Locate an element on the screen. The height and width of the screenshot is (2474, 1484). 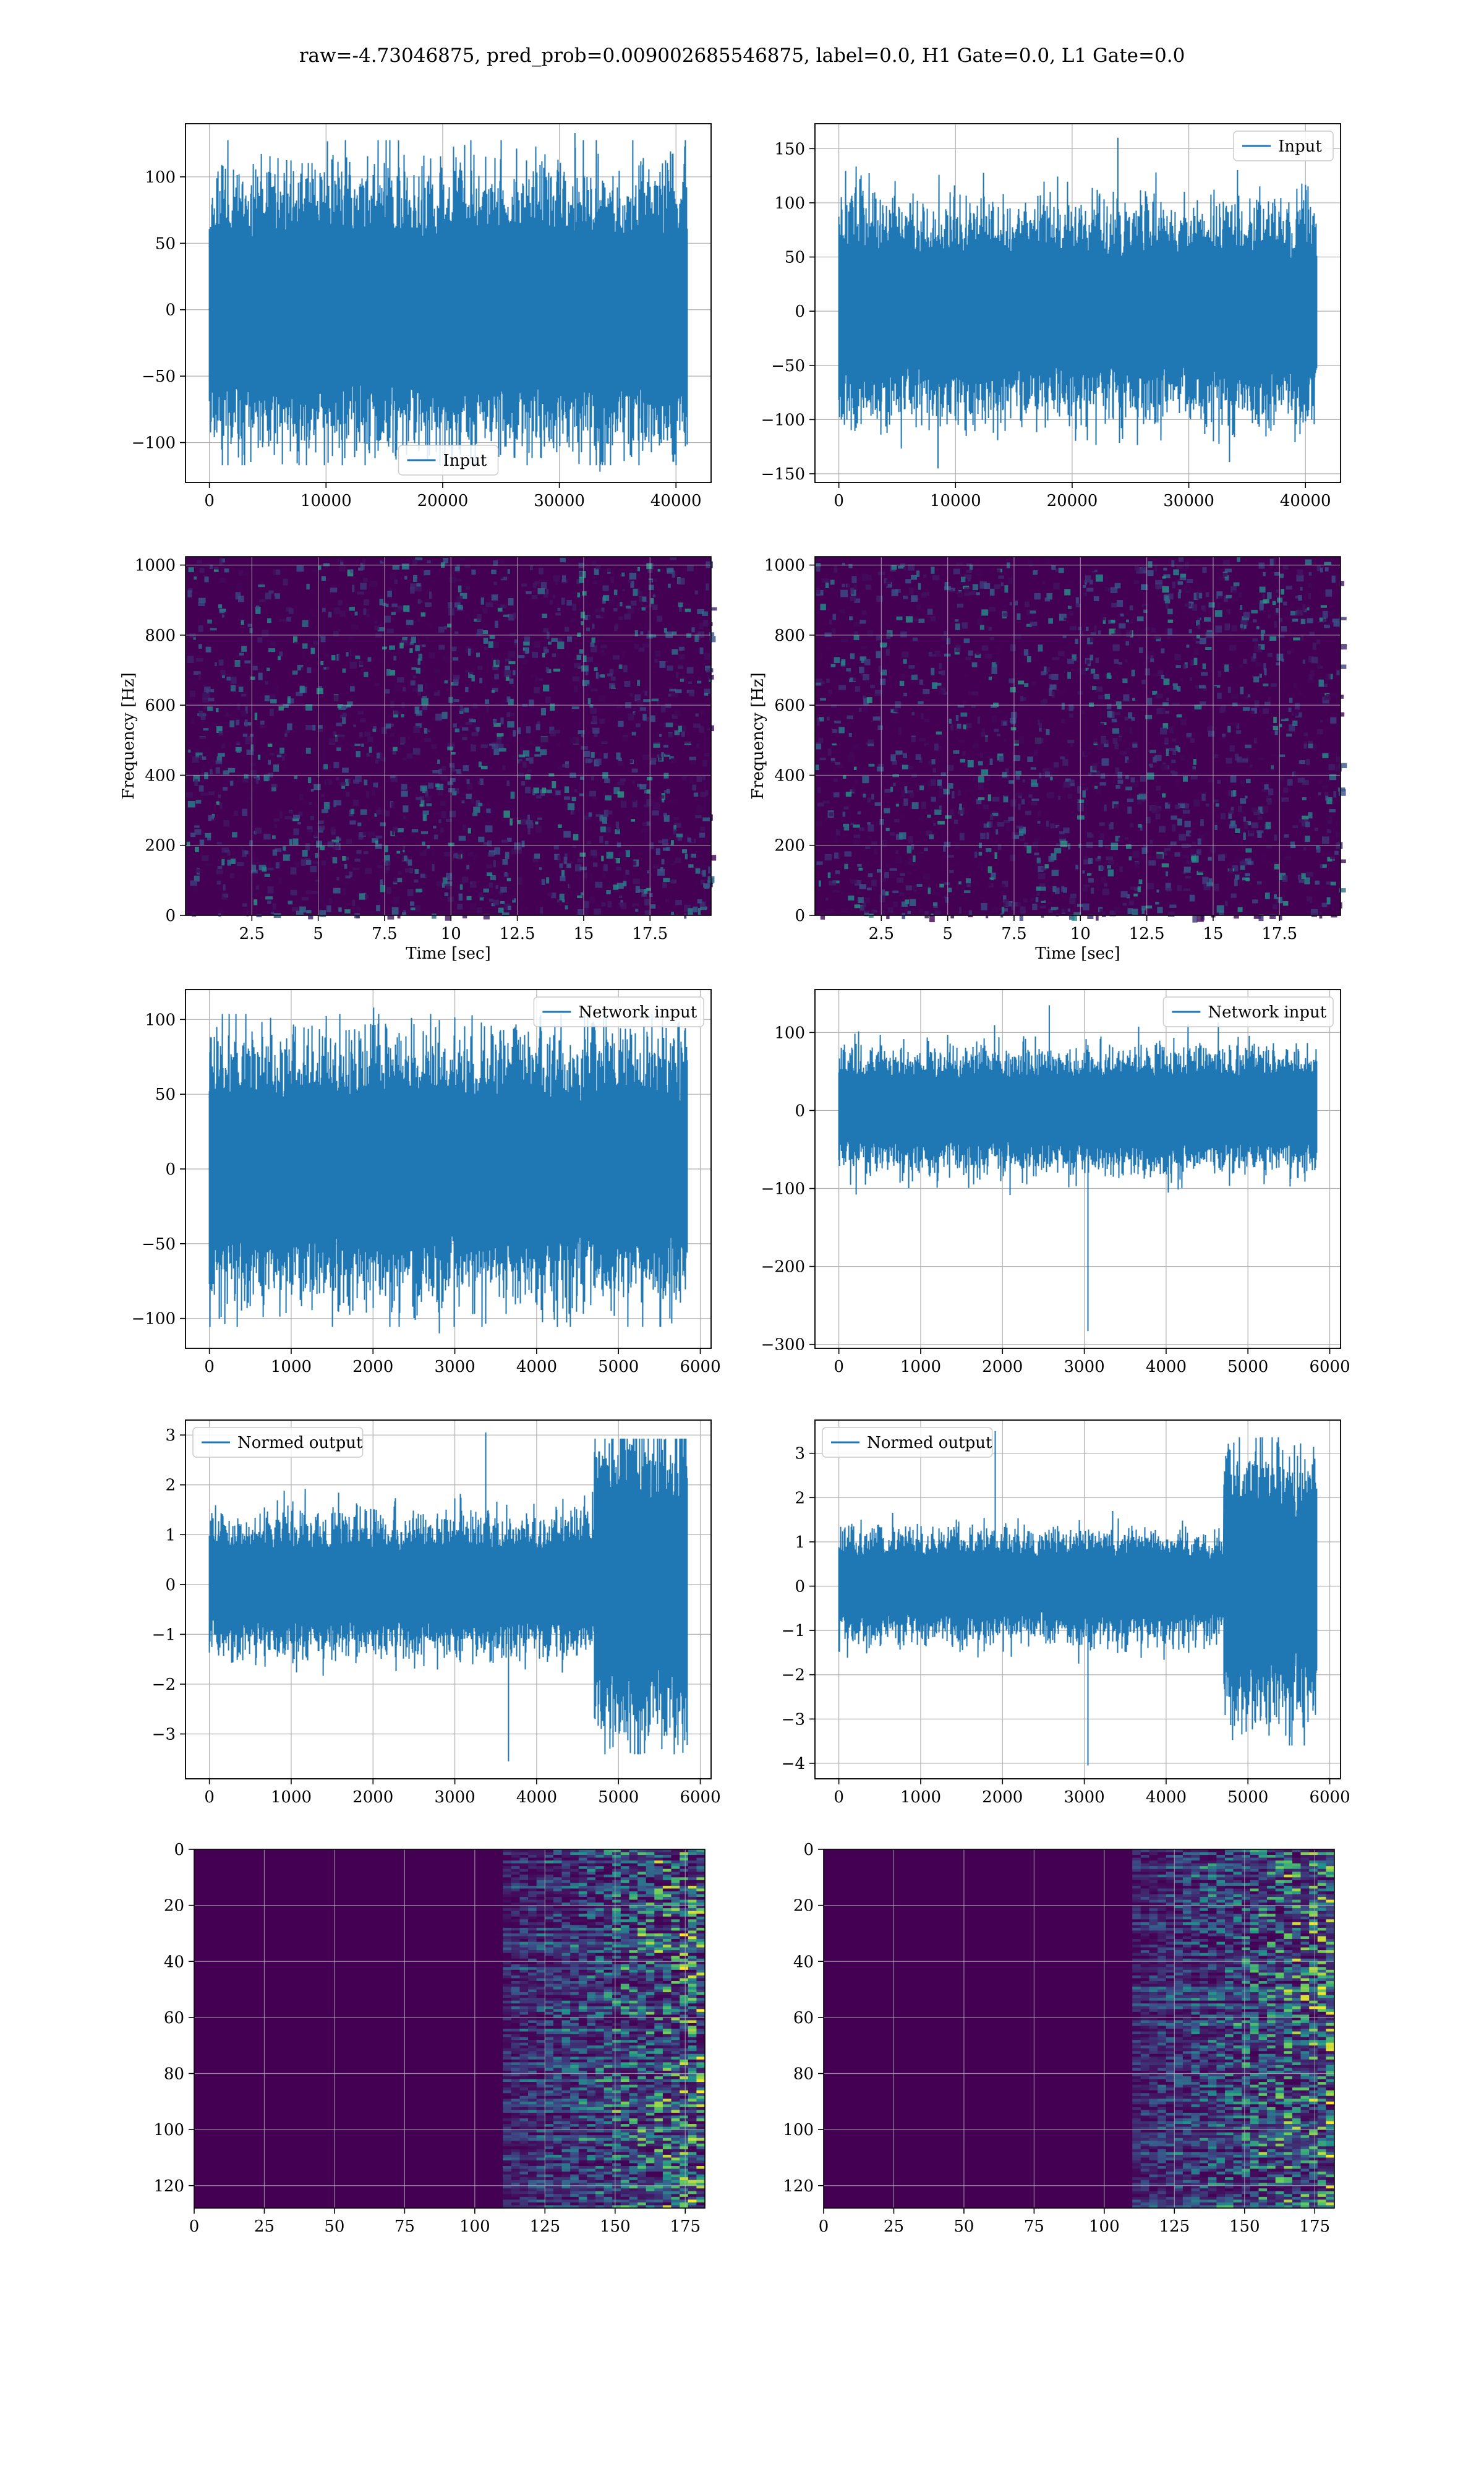
normed-output-h1-ytick-label-4: 1 is located at coordinates (170, 1535).